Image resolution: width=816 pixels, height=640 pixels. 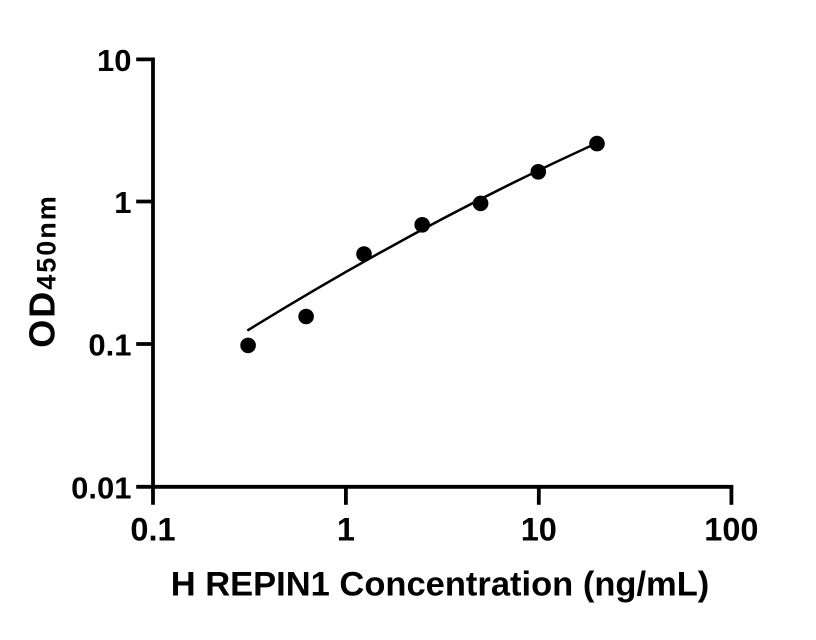 I want to click on svg-text: H REPIN1 Concentration (ng/mL), so click(x=440, y=584).